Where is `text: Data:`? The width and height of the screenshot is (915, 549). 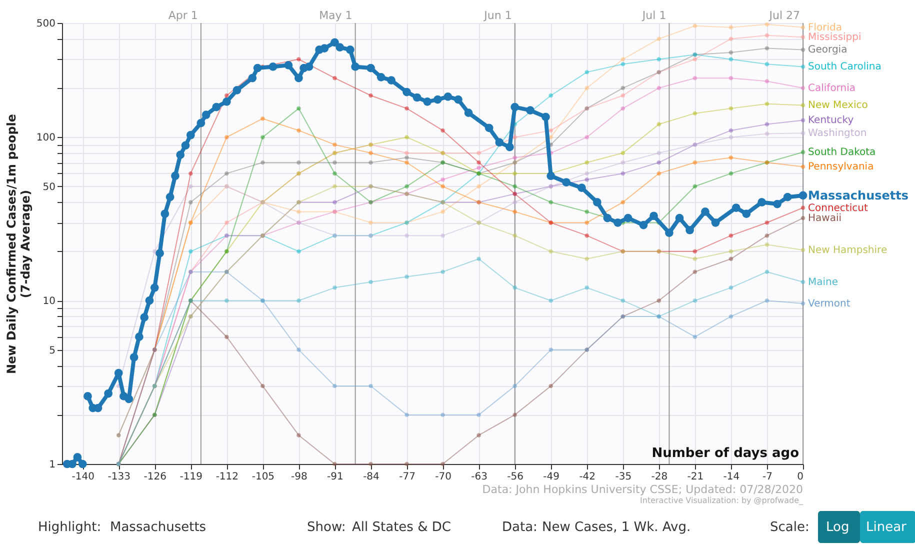 text: Data: is located at coordinates (520, 527).